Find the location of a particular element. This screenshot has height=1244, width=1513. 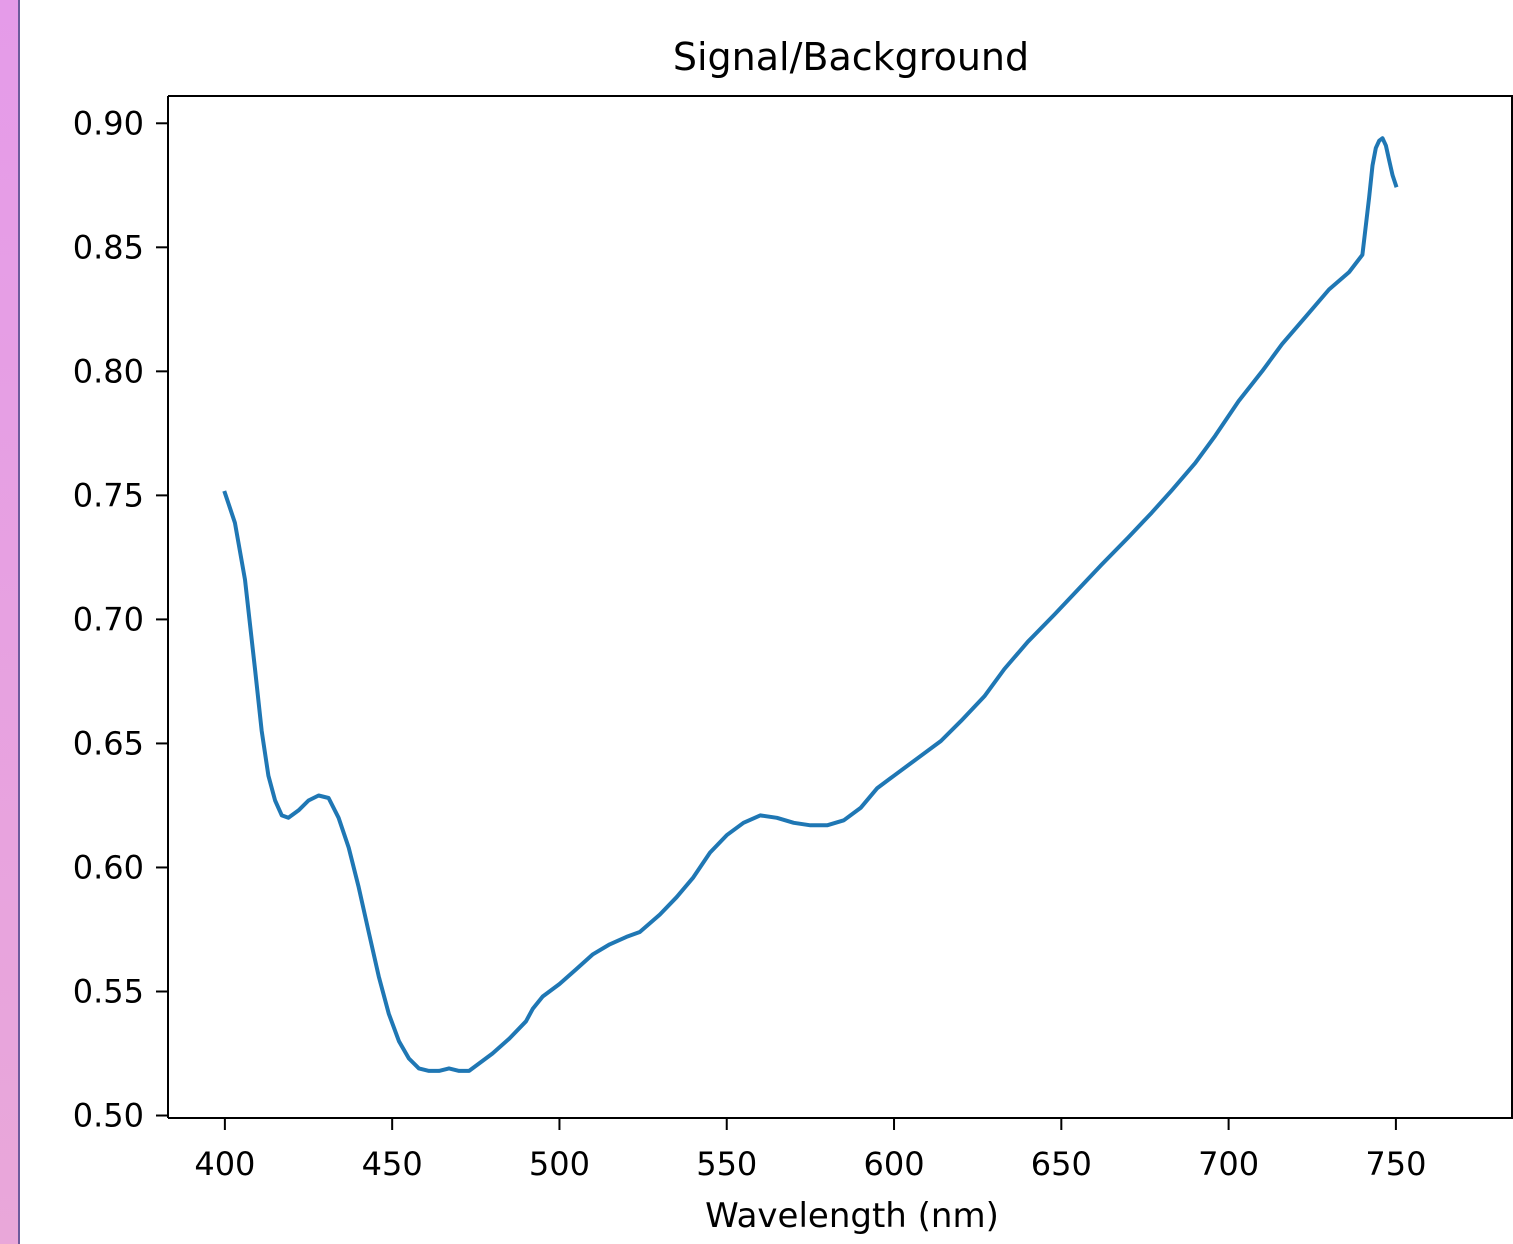

x-tick-label: 700 is located at coordinates (1228, 1164).